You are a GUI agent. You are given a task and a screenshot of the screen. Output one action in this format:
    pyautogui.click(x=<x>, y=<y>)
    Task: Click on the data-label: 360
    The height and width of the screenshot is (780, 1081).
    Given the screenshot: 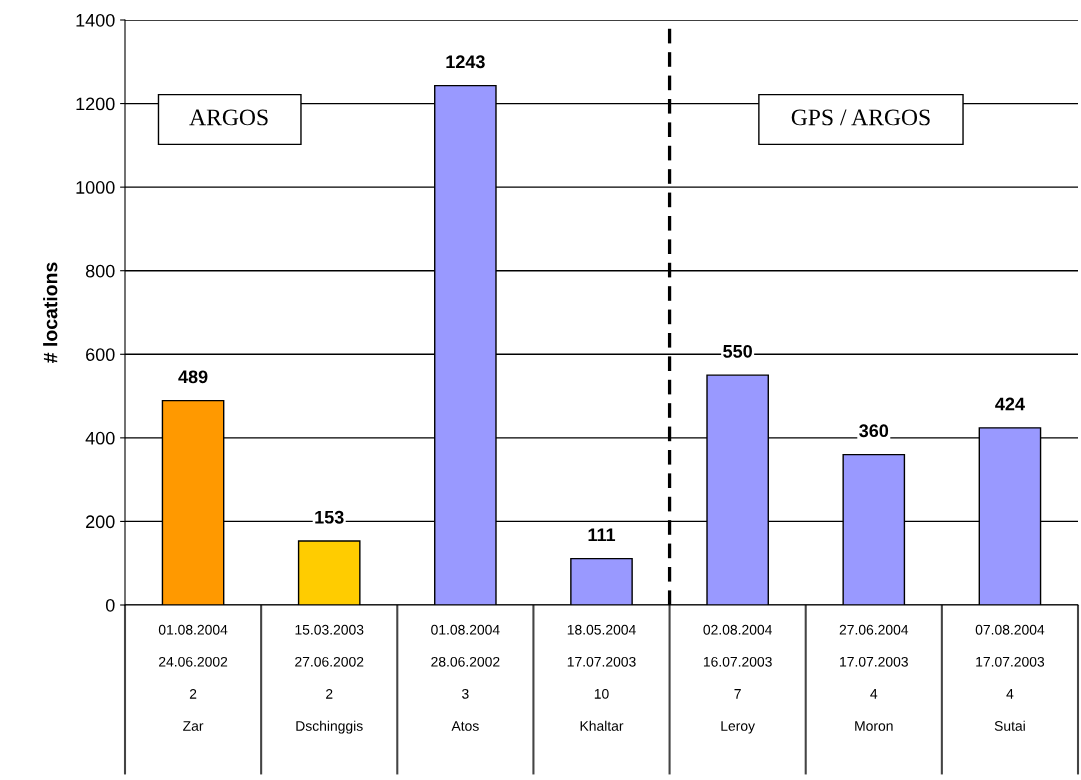 What is the action you would take?
    pyautogui.click(x=874, y=431)
    